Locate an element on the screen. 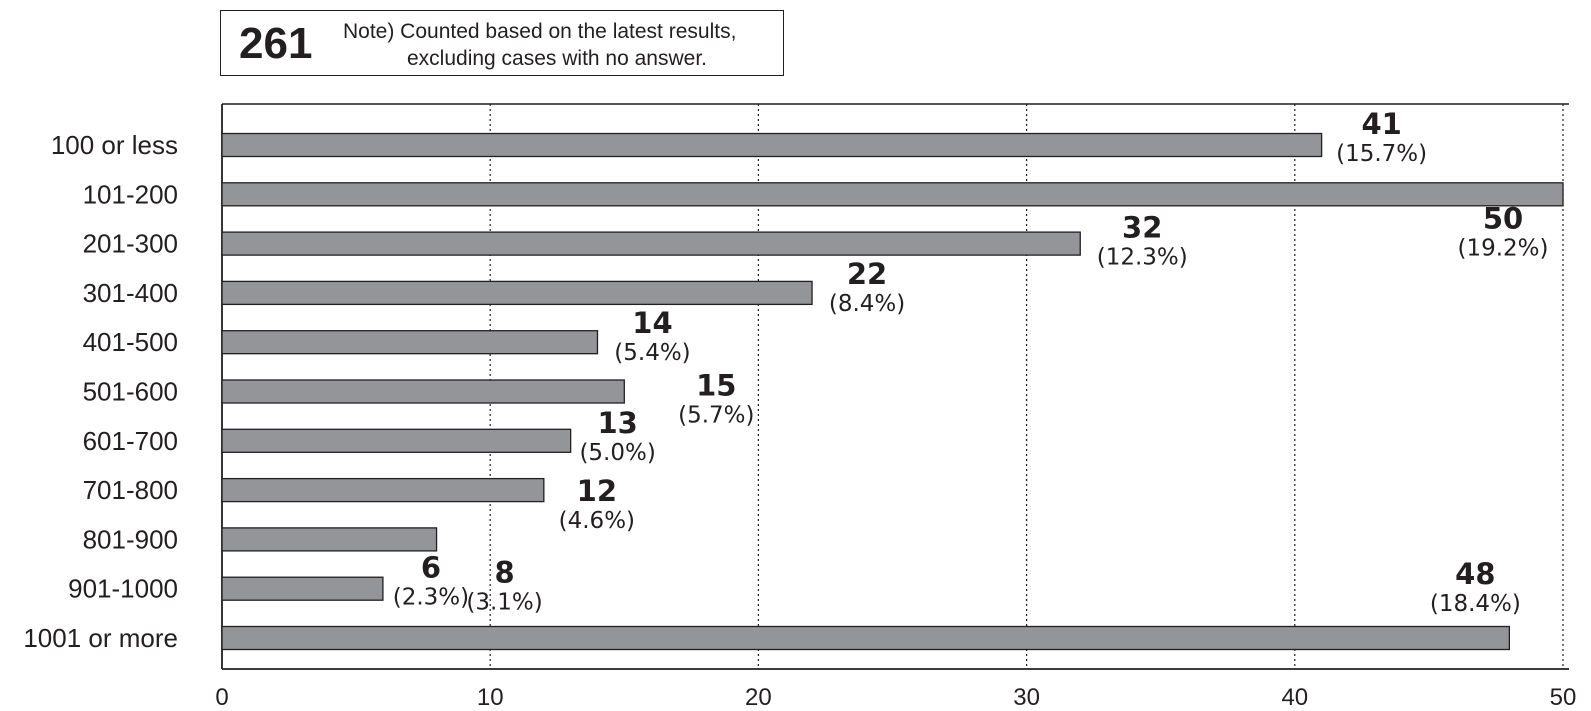  data-label-count: 6 is located at coordinates (431, 568).